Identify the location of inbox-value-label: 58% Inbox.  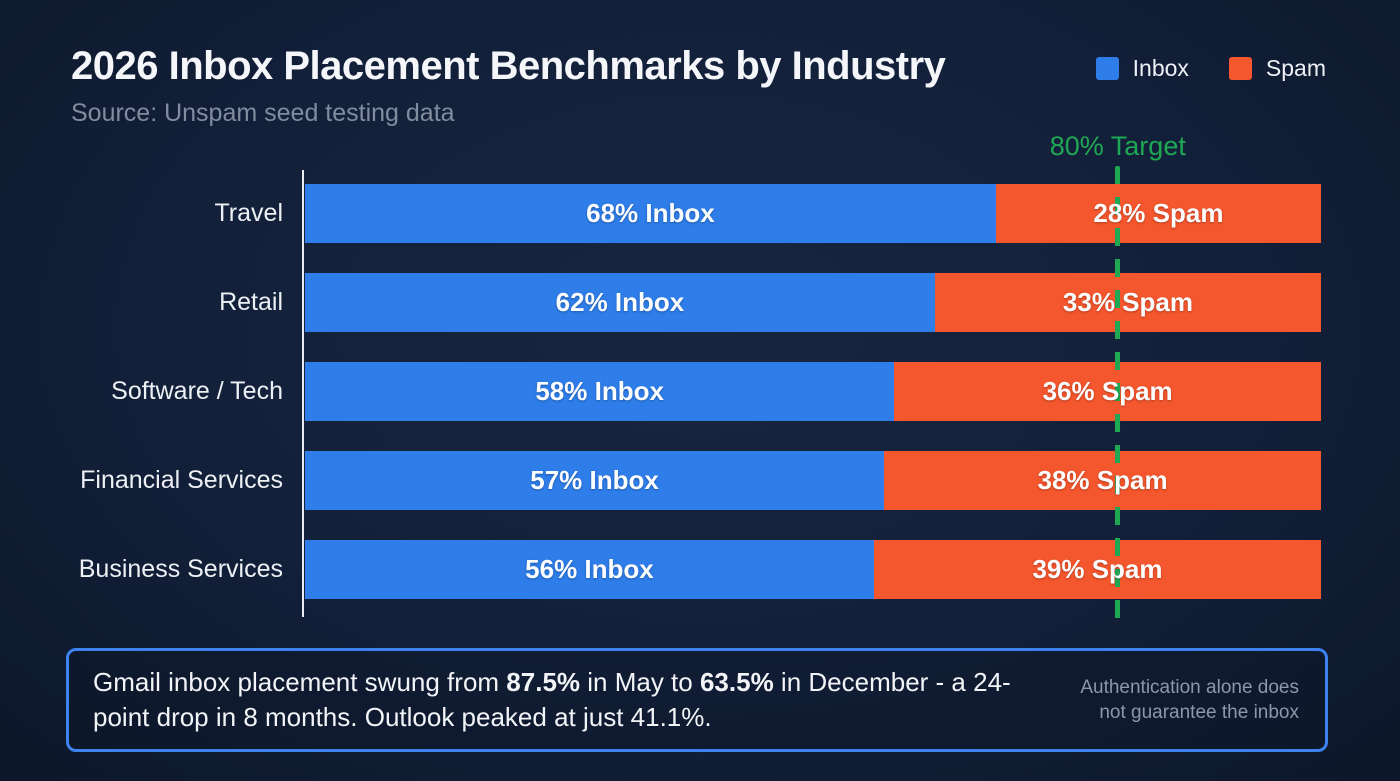
(599, 391).